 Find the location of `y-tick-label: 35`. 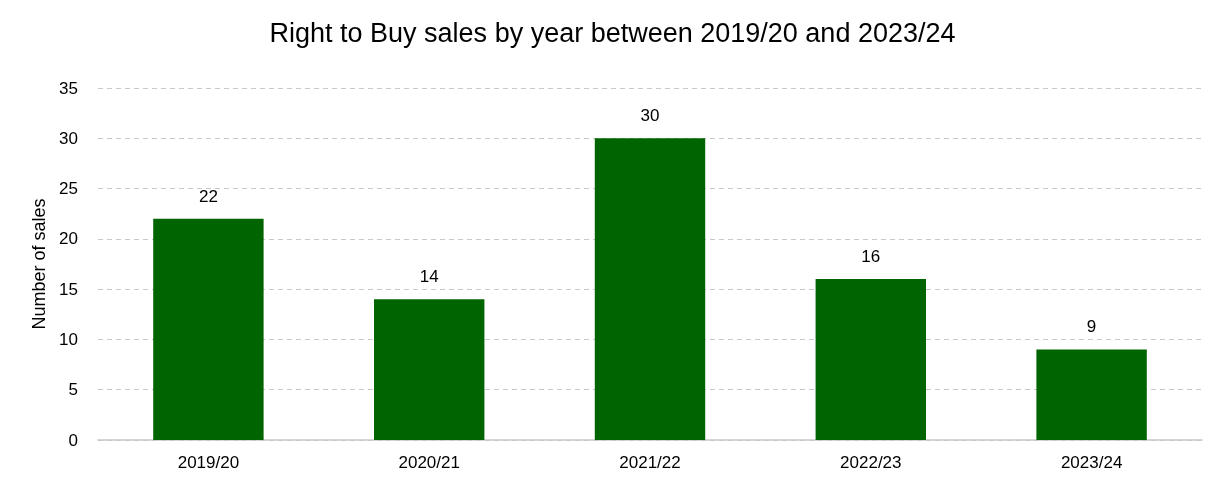

y-tick-label: 35 is located at coordinates (68, 88).